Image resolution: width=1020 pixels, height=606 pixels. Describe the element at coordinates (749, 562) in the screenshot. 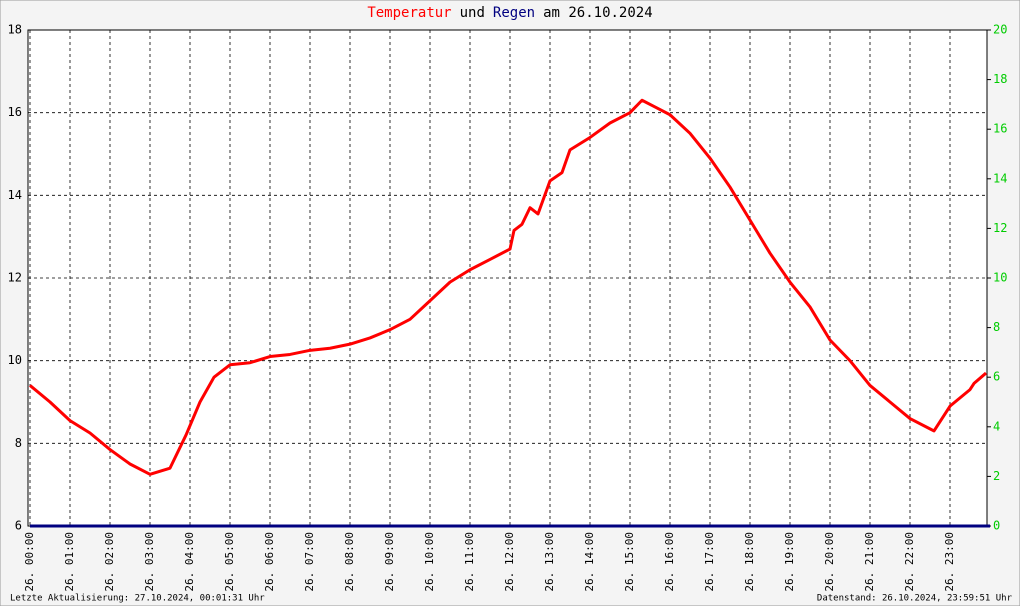

I see `x-tick-label: 26. 18:00` at that location.